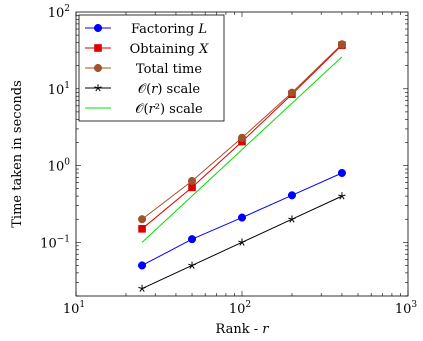  What do you see at coordinates (240, 308) in the screenshot?
I see `x-tick-label: 10²` at bounding box center [240, 308].